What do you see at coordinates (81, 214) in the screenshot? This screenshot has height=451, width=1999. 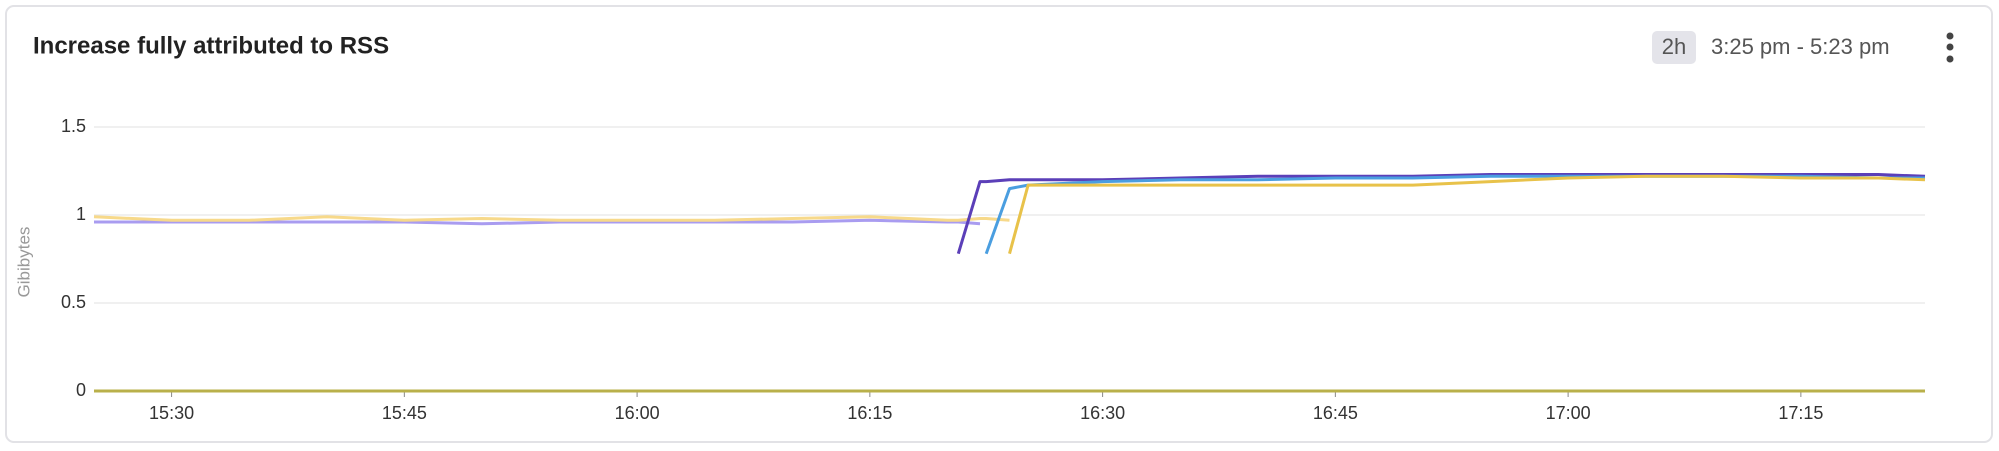 I see `y-tick-label: 1` at bounding box center [81, 214].